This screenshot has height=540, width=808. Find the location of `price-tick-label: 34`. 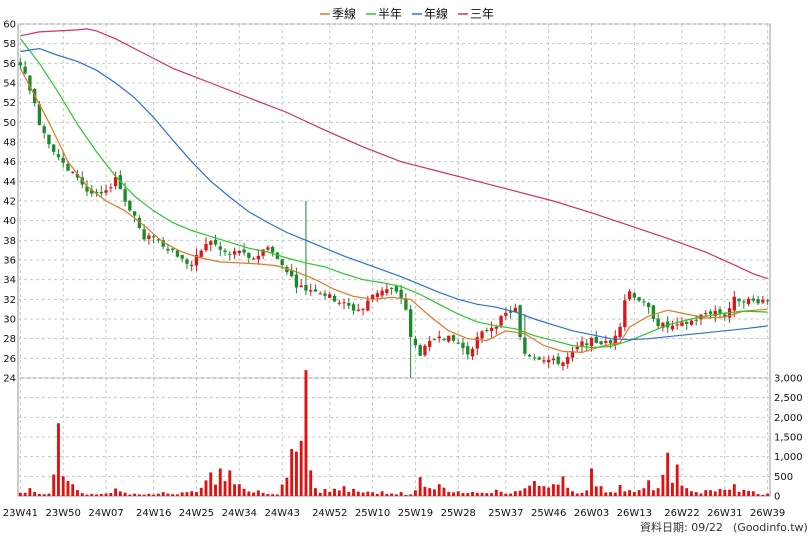

price-tick-label: 34 is located at coordinates (9, 280).